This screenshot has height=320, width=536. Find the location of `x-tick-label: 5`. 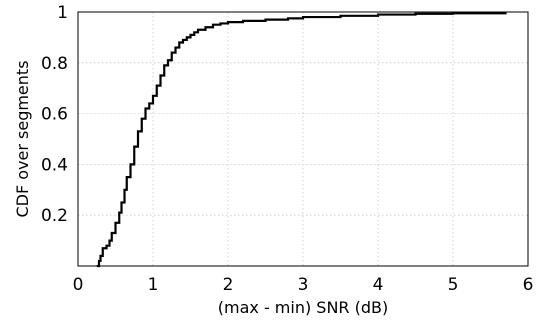

x-tick-label: 5 is located at coordinates (453, 285).